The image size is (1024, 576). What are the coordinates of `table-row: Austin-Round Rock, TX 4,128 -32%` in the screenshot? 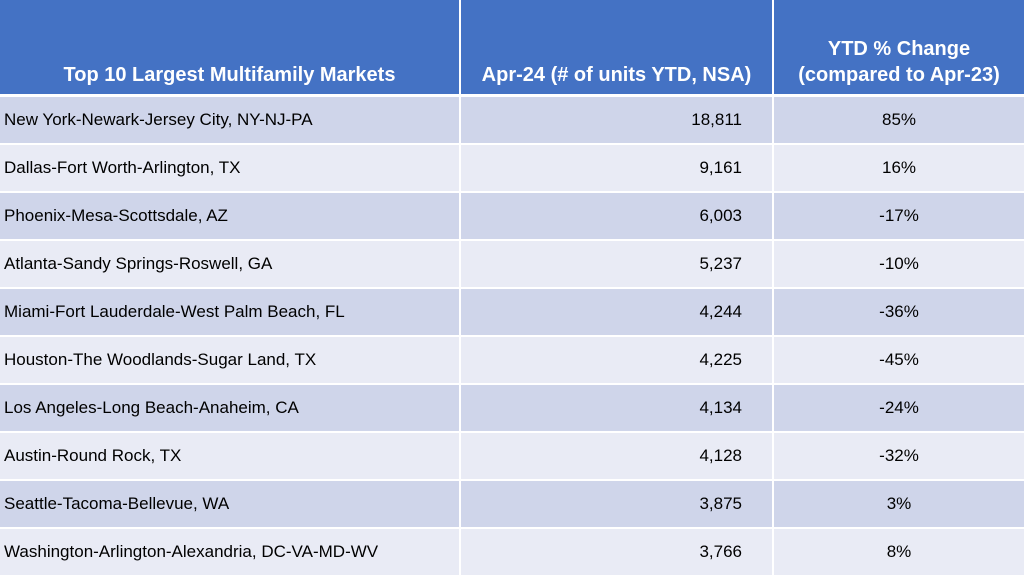 It's located at (512, 456).